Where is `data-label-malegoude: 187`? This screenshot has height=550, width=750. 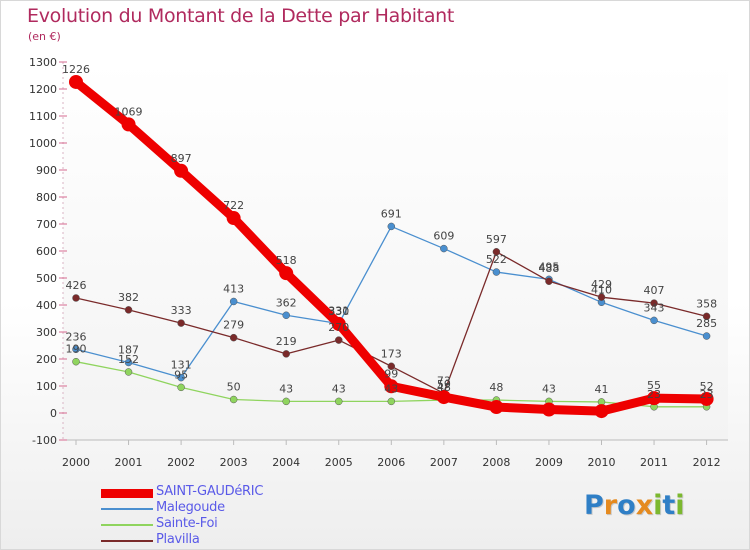
data-label-malegoude: 187 is located at coordinates (128, 350).